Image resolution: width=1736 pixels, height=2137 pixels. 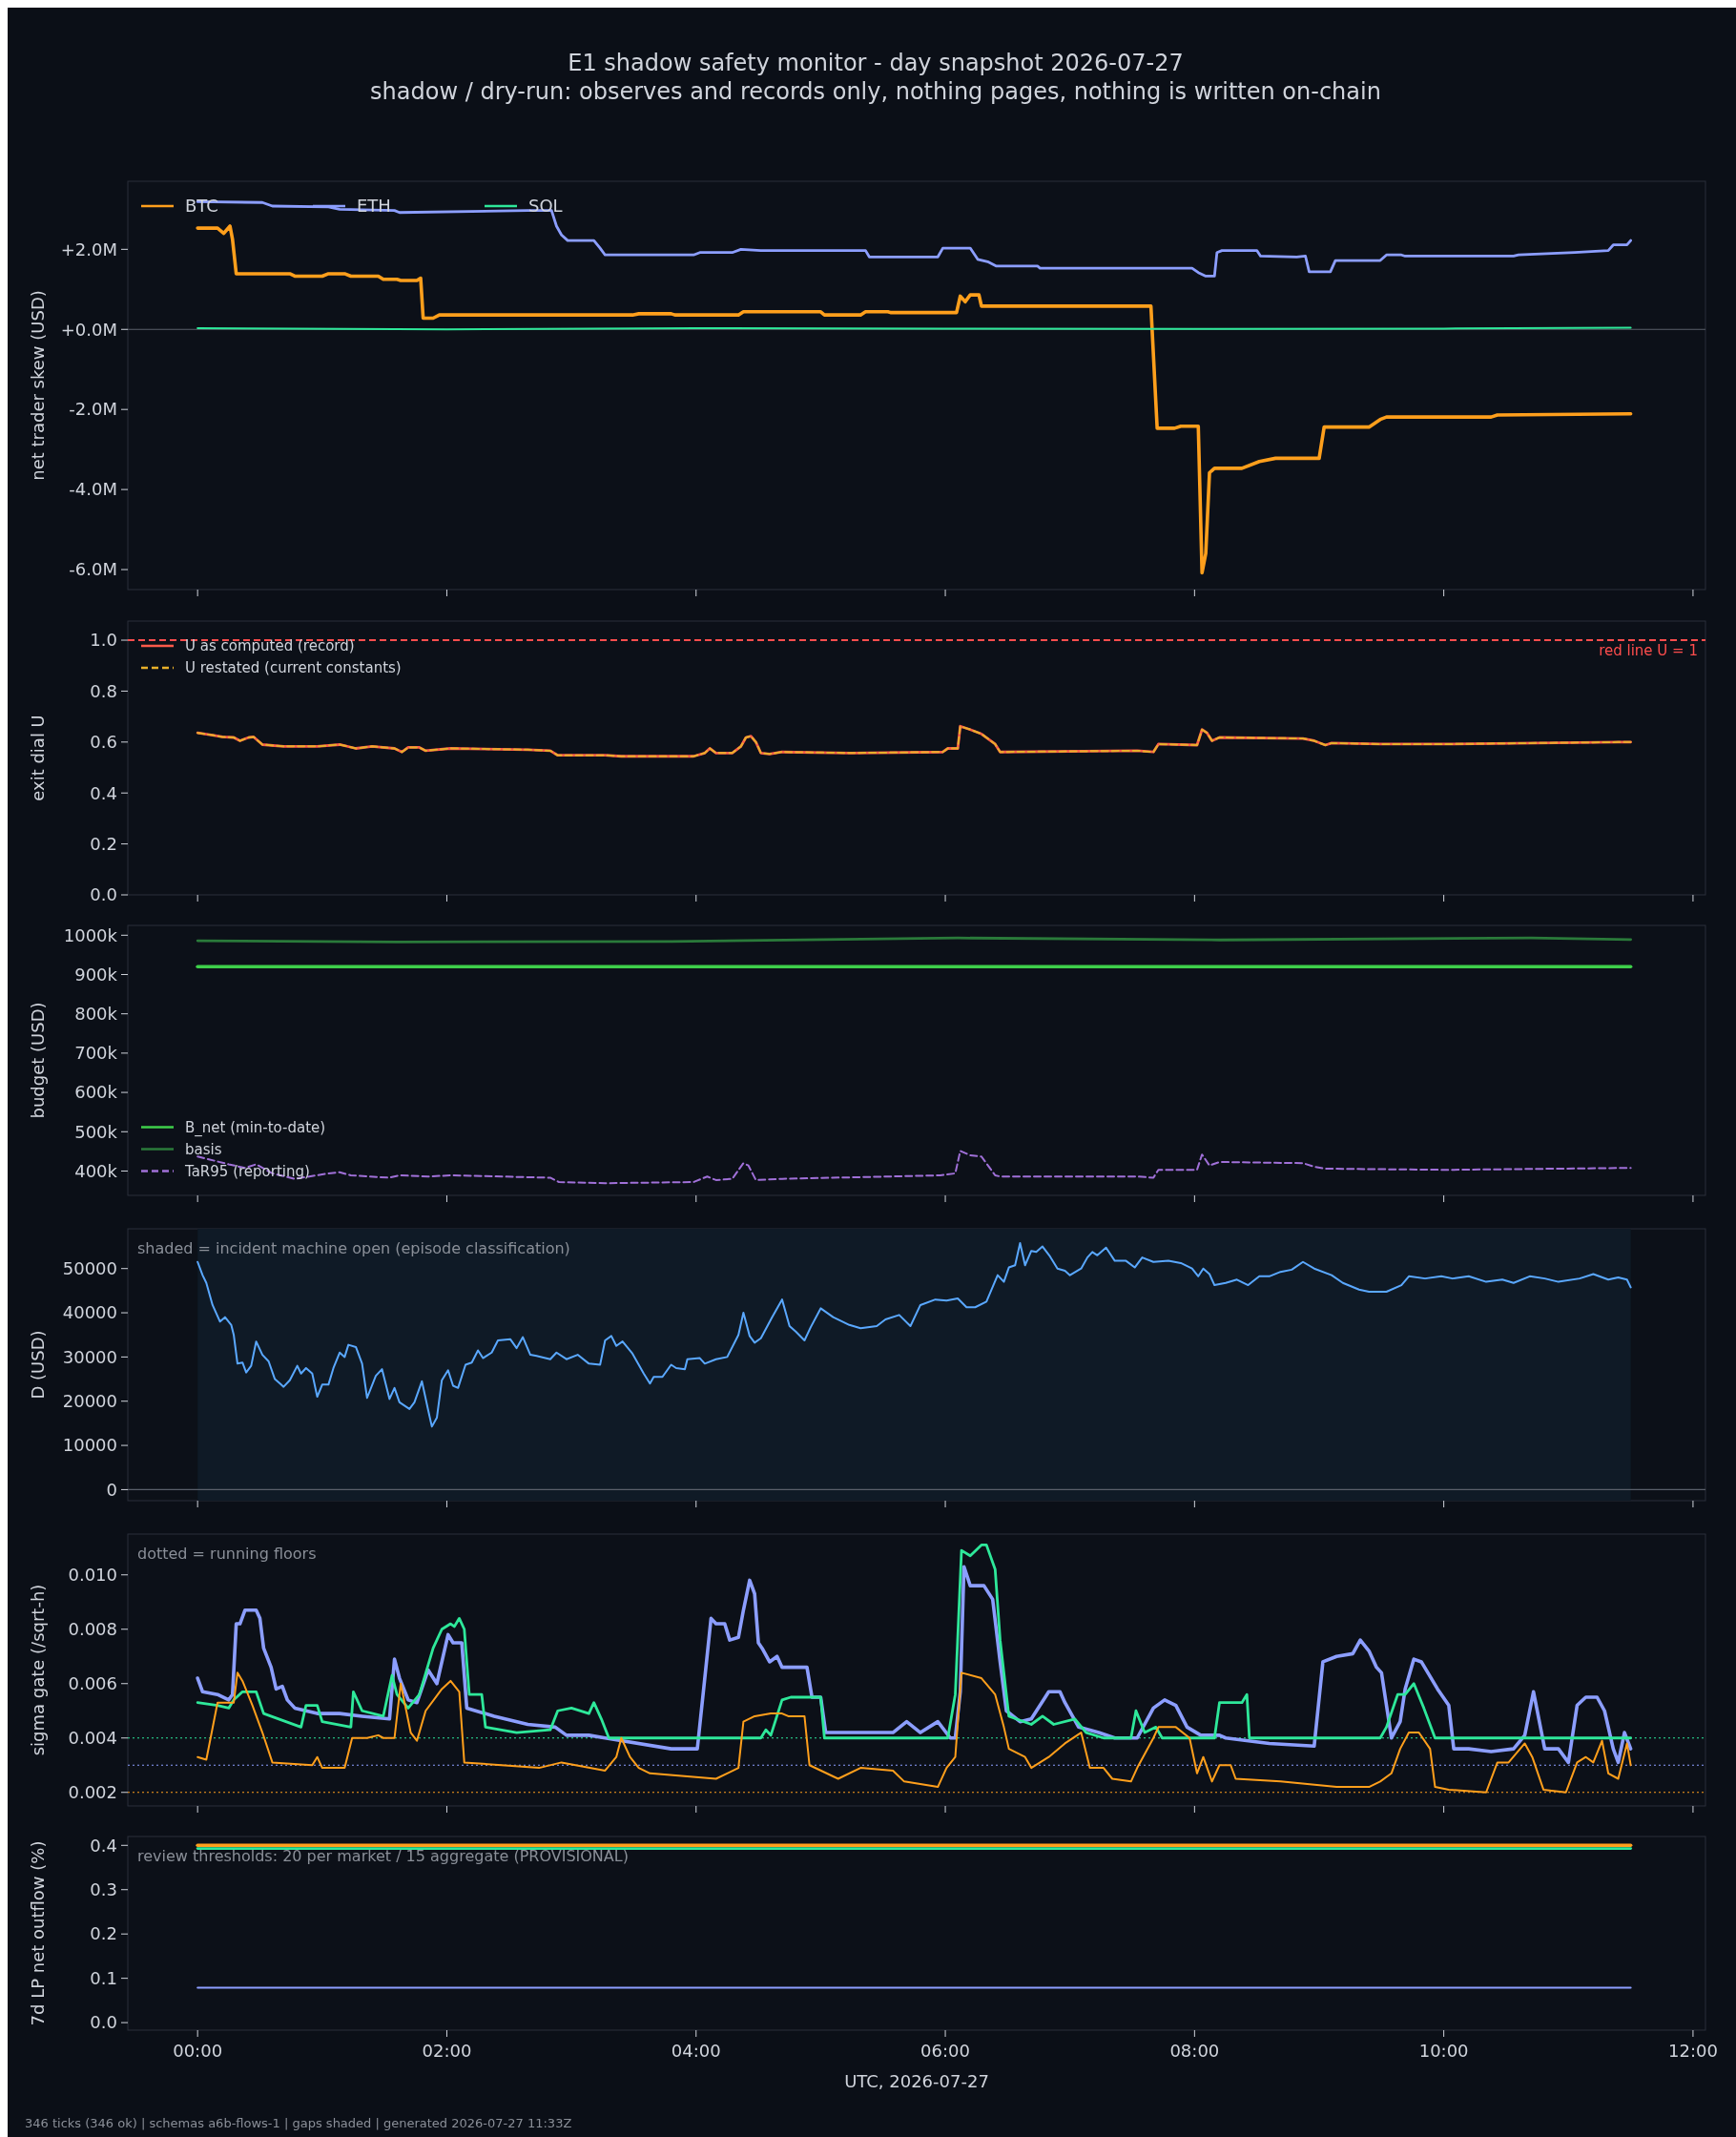 What do you see at coordinates (92, 1792) in the screenshot?
I see `y-tick-label: 0.002` at bounding box center [92, 1792].